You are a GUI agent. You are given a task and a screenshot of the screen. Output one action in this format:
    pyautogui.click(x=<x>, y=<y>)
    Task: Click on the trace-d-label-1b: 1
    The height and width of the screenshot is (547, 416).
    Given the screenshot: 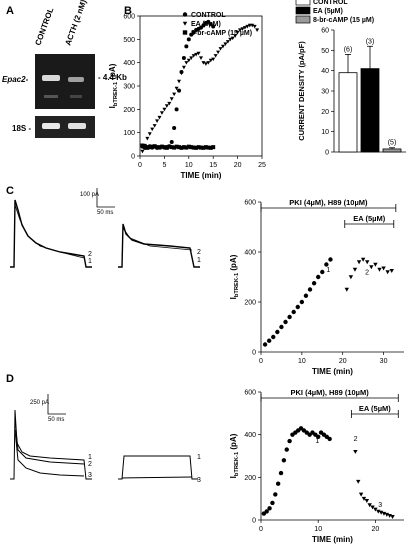 What is the action you would take?
    pyautogui.click(x=199, y=457)
    